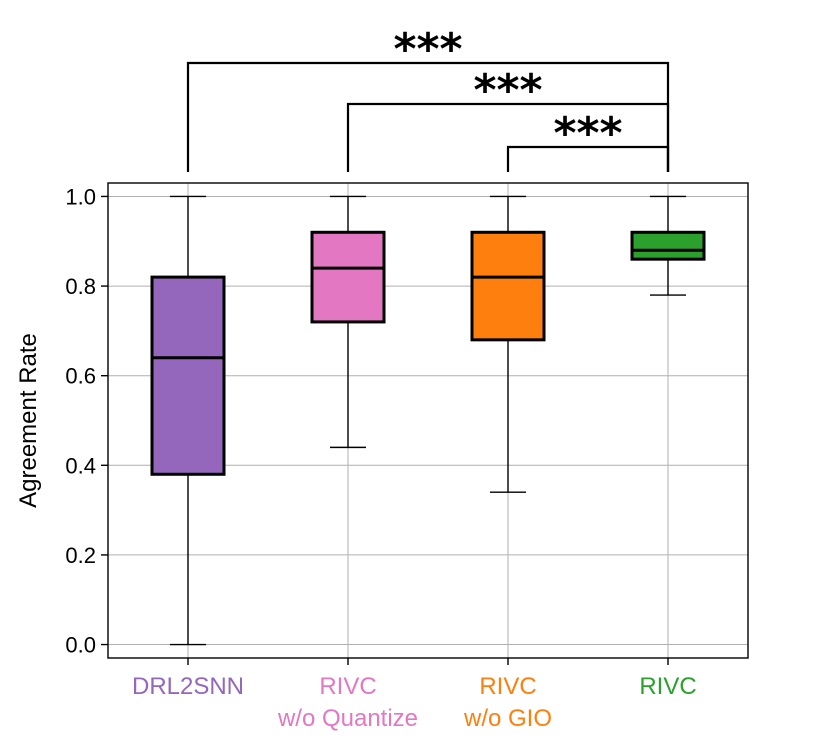  I want to click on y-tick-label: 0.0, so click(80, 645).